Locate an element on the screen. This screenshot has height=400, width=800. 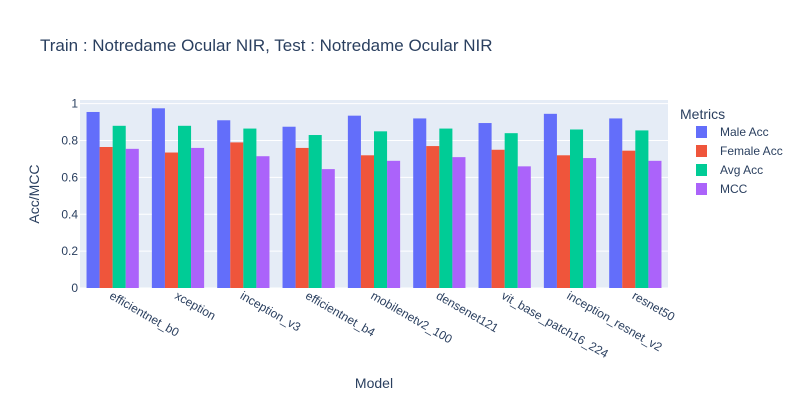
legend: Male Acc Female Acc Avg Acc MCC is located at coordinates (739, 160).